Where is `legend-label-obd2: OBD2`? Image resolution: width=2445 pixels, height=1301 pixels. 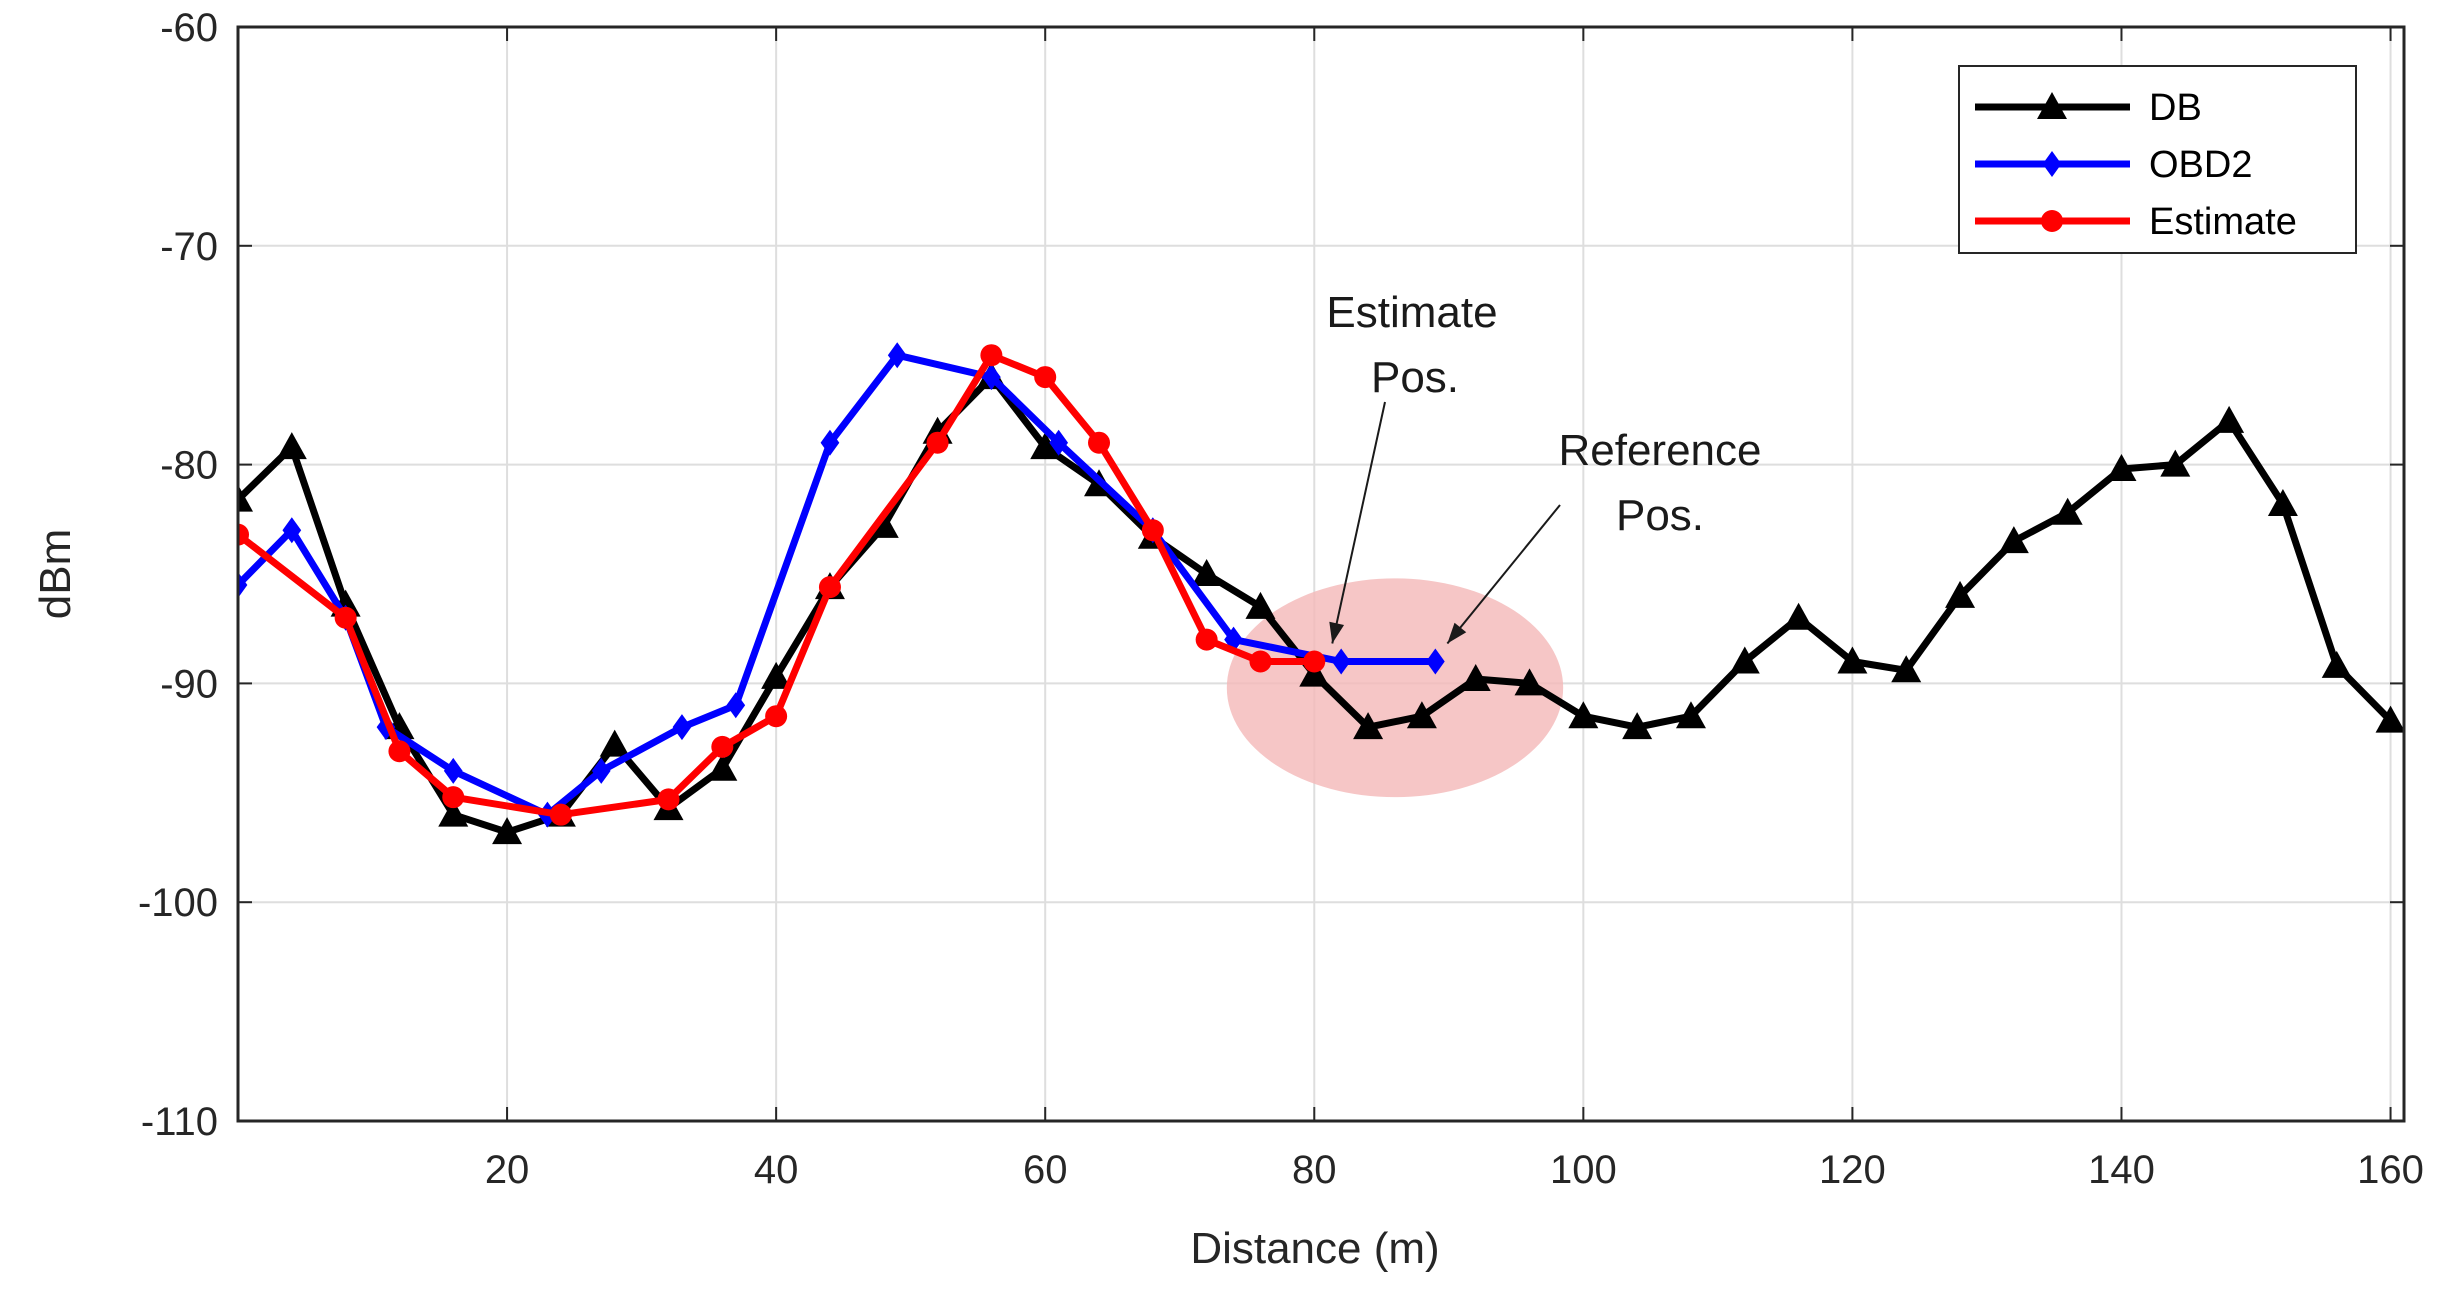
legend-label-obd2: OBD2 is located at coordinates (2200, 165).